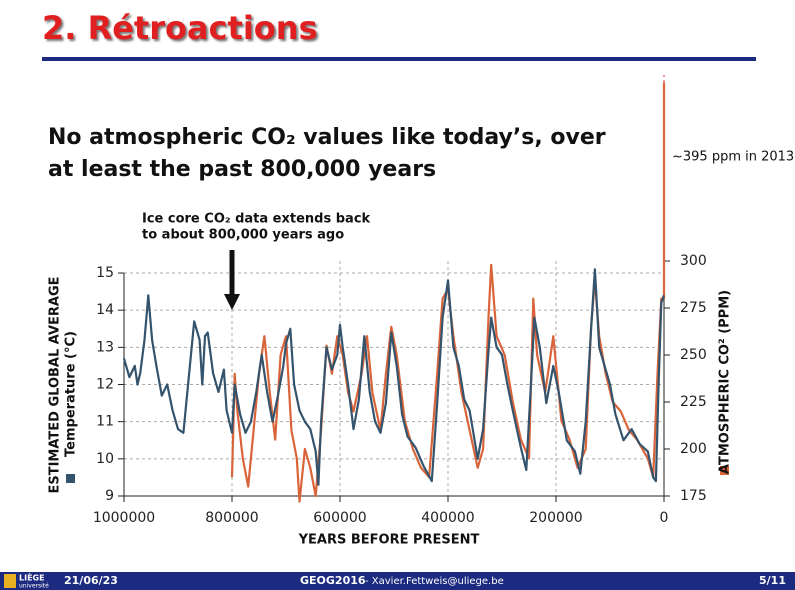  I want to click on y-tick-label: 12, so click(105, 385).